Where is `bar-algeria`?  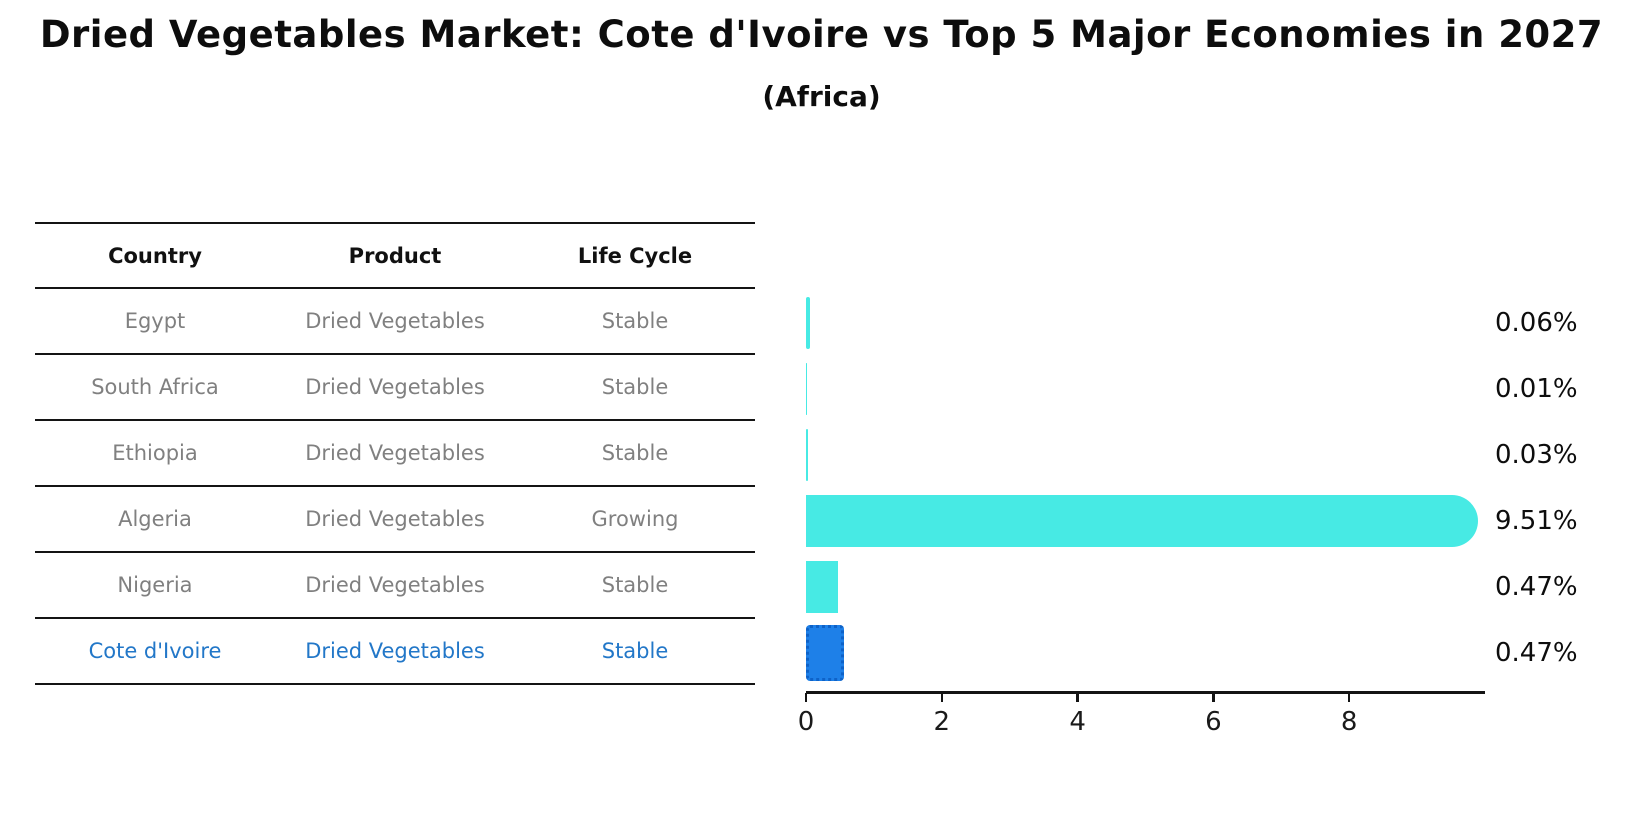 bar-algeria is located at coordinates (1142, 521).